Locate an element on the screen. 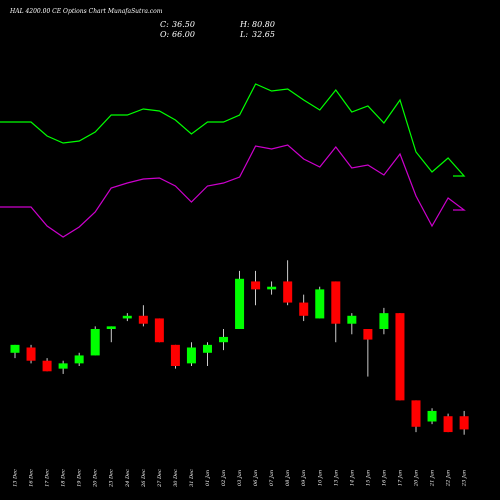 The height and width of the screenshot is (500, 500). ohlc-readout: C: 36.50 H: 80.80 O: 66.00 L: 32.65 is located at coordinates (217, 29).